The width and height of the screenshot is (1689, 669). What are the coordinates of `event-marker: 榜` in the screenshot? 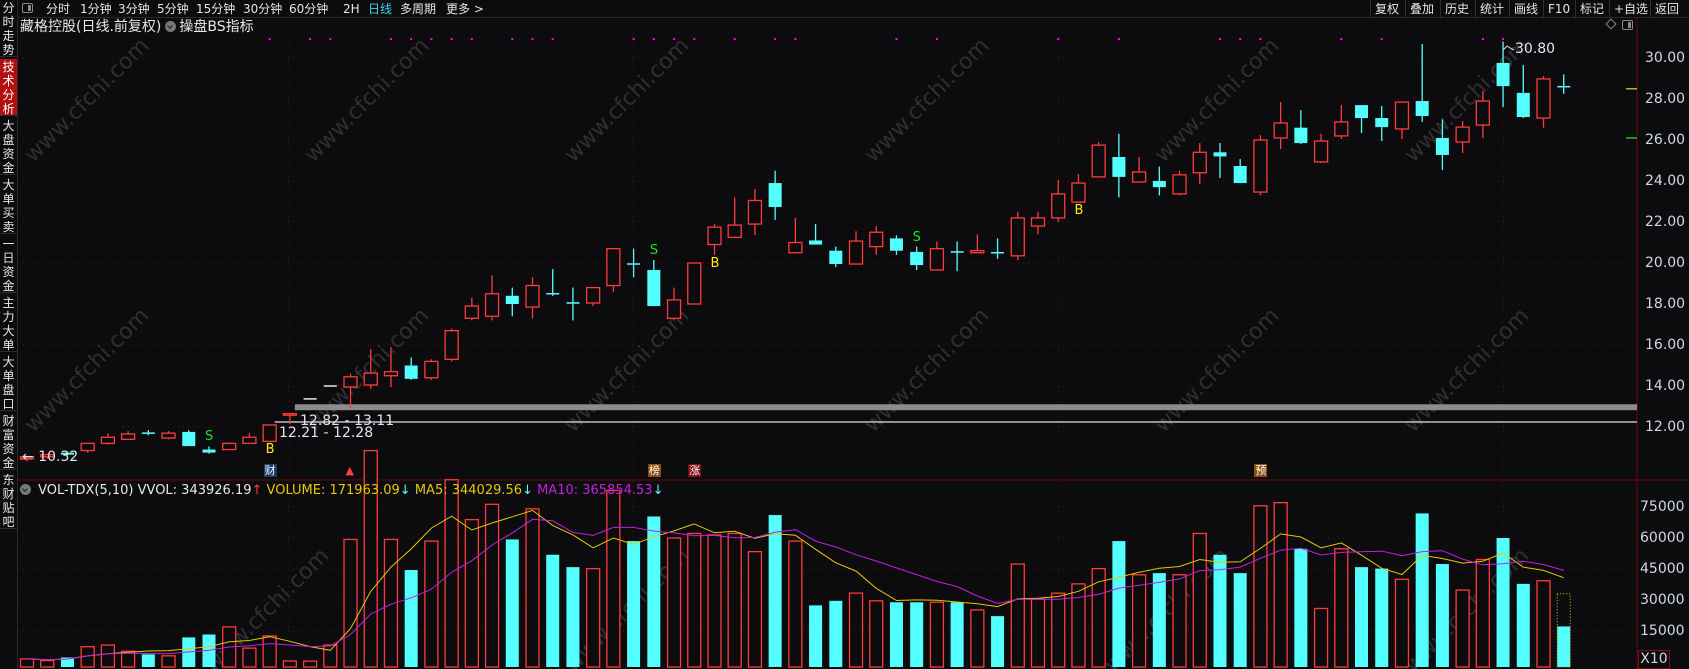 It's located at (654, 470).